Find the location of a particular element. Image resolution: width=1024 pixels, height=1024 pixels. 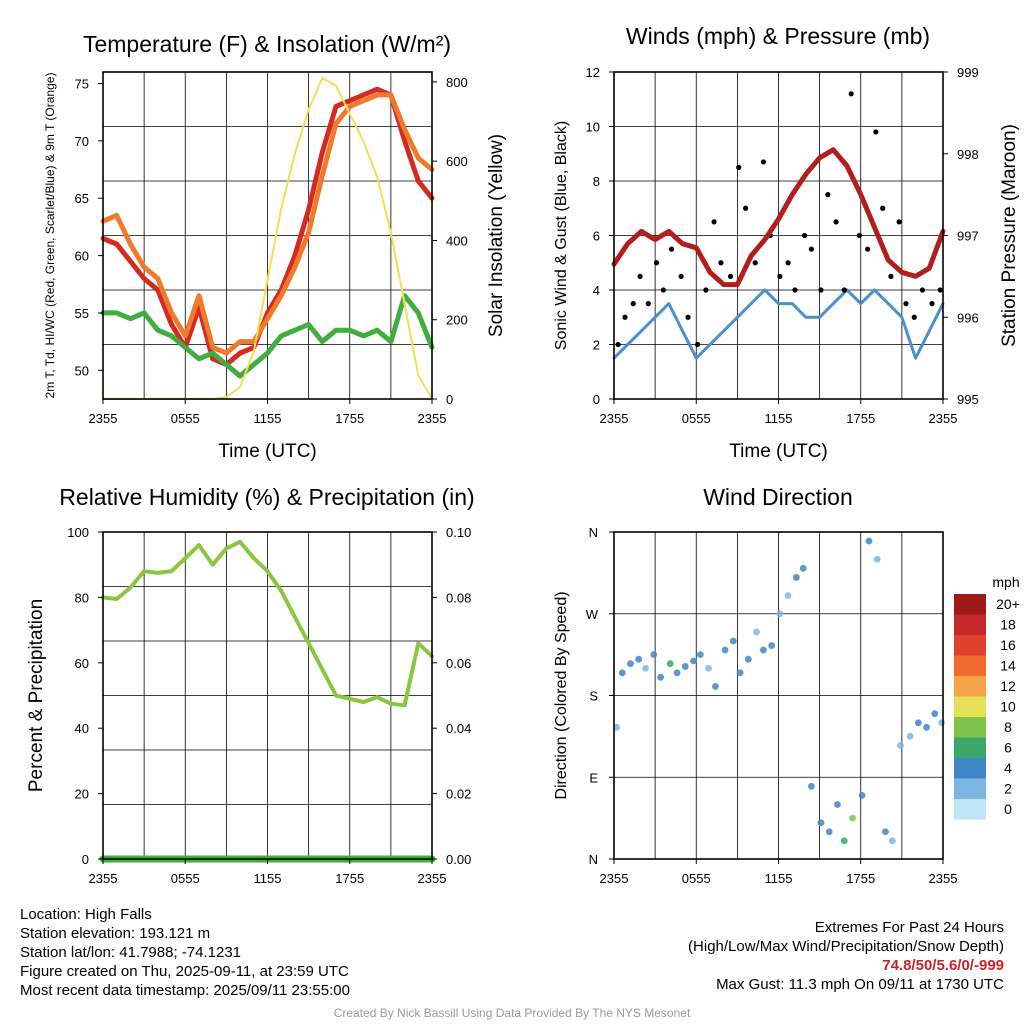

series-line-9m-t is located at coordinates (267, 224).